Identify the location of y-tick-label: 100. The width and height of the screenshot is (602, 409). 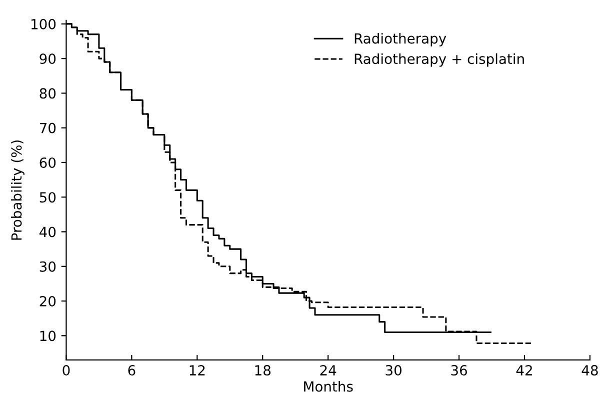
(44, 24).